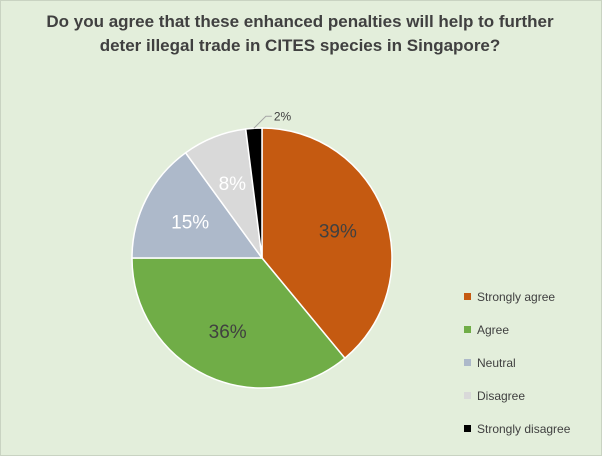 This screenshot has width=602, height=456. What do you see at coordinates (228, 332) in the screenshot?
I see `data-label-agree: 36%` at bounding box center [228, 332].